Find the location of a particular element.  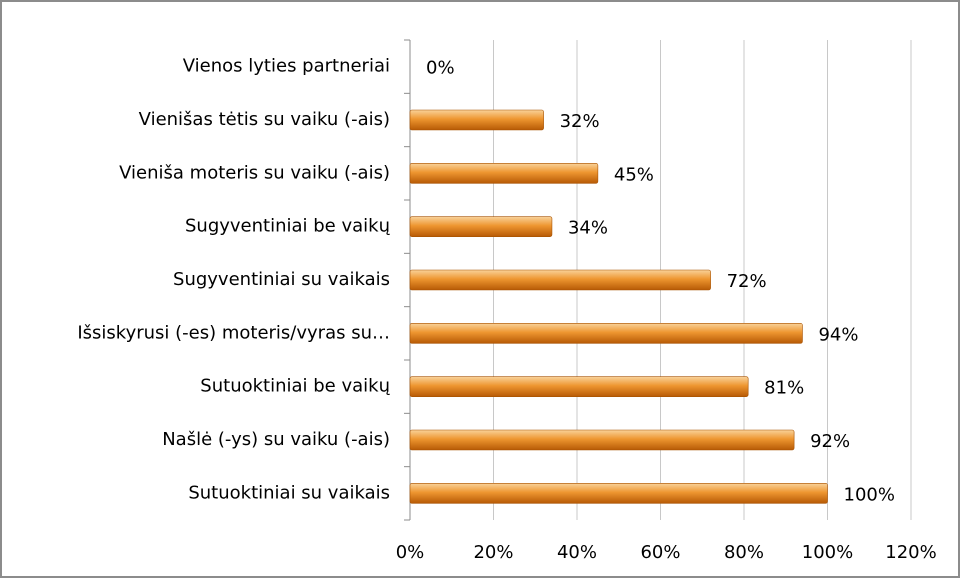

x-tick-label: 40% is located at coordinates (577, 552).